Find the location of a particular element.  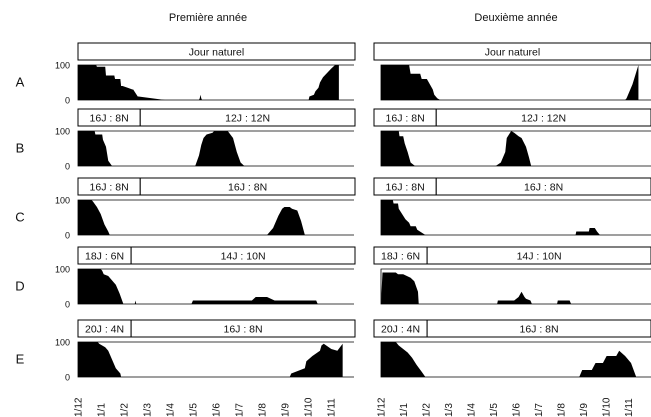

row-label-e: E is located at coordinates (20, 359).